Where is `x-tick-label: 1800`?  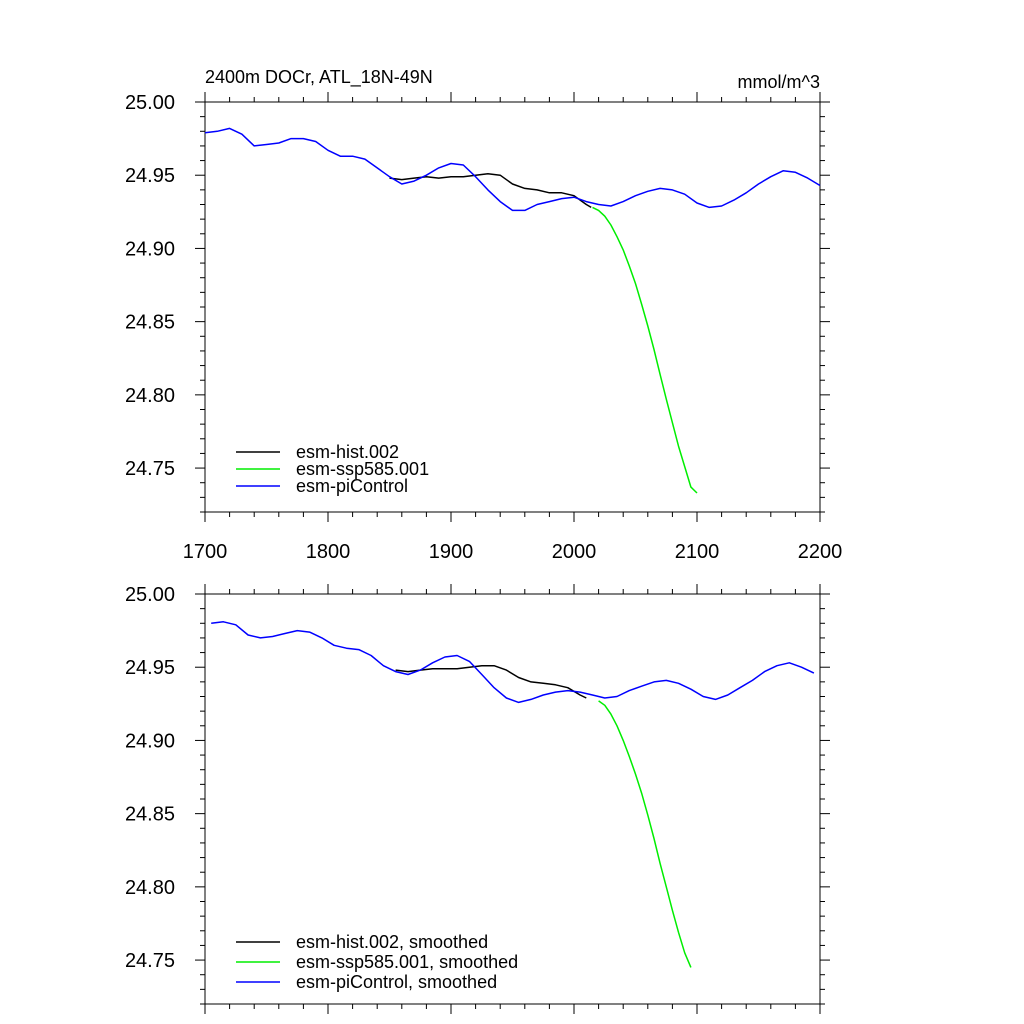
x-tick-label: 1800 is located at coordinates (328, 552).